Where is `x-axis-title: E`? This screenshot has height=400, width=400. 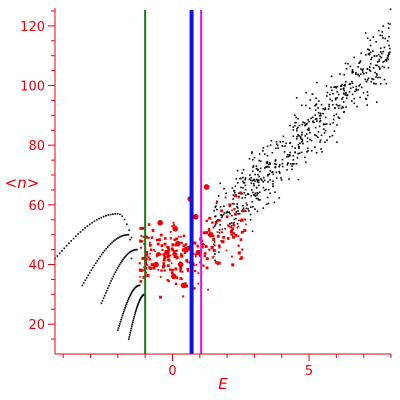 x-axis-title: E is located at coordinates (223, 384).